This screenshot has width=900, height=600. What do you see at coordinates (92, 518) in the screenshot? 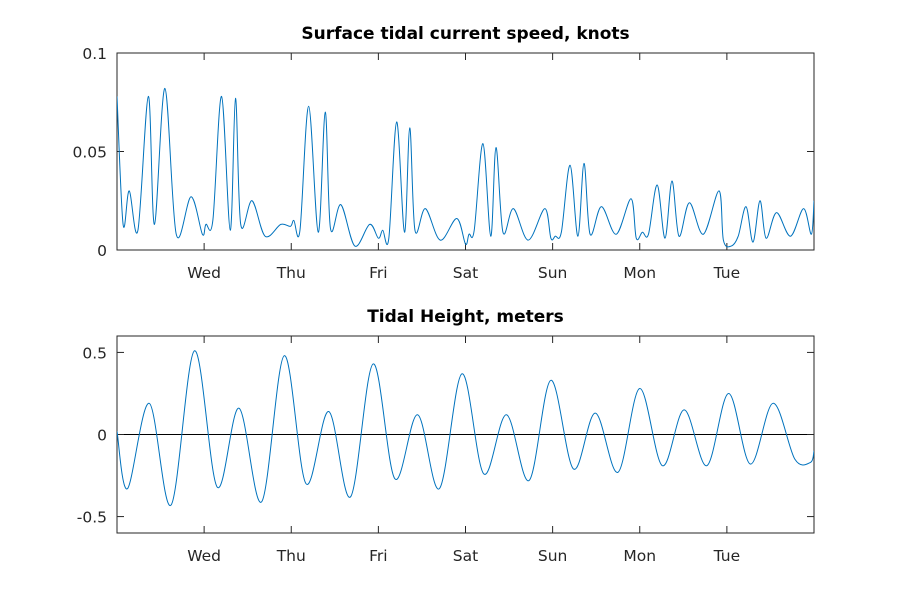
I see `tidal-height-y-tick-label: -0.5` at bounding box center [92, 518].